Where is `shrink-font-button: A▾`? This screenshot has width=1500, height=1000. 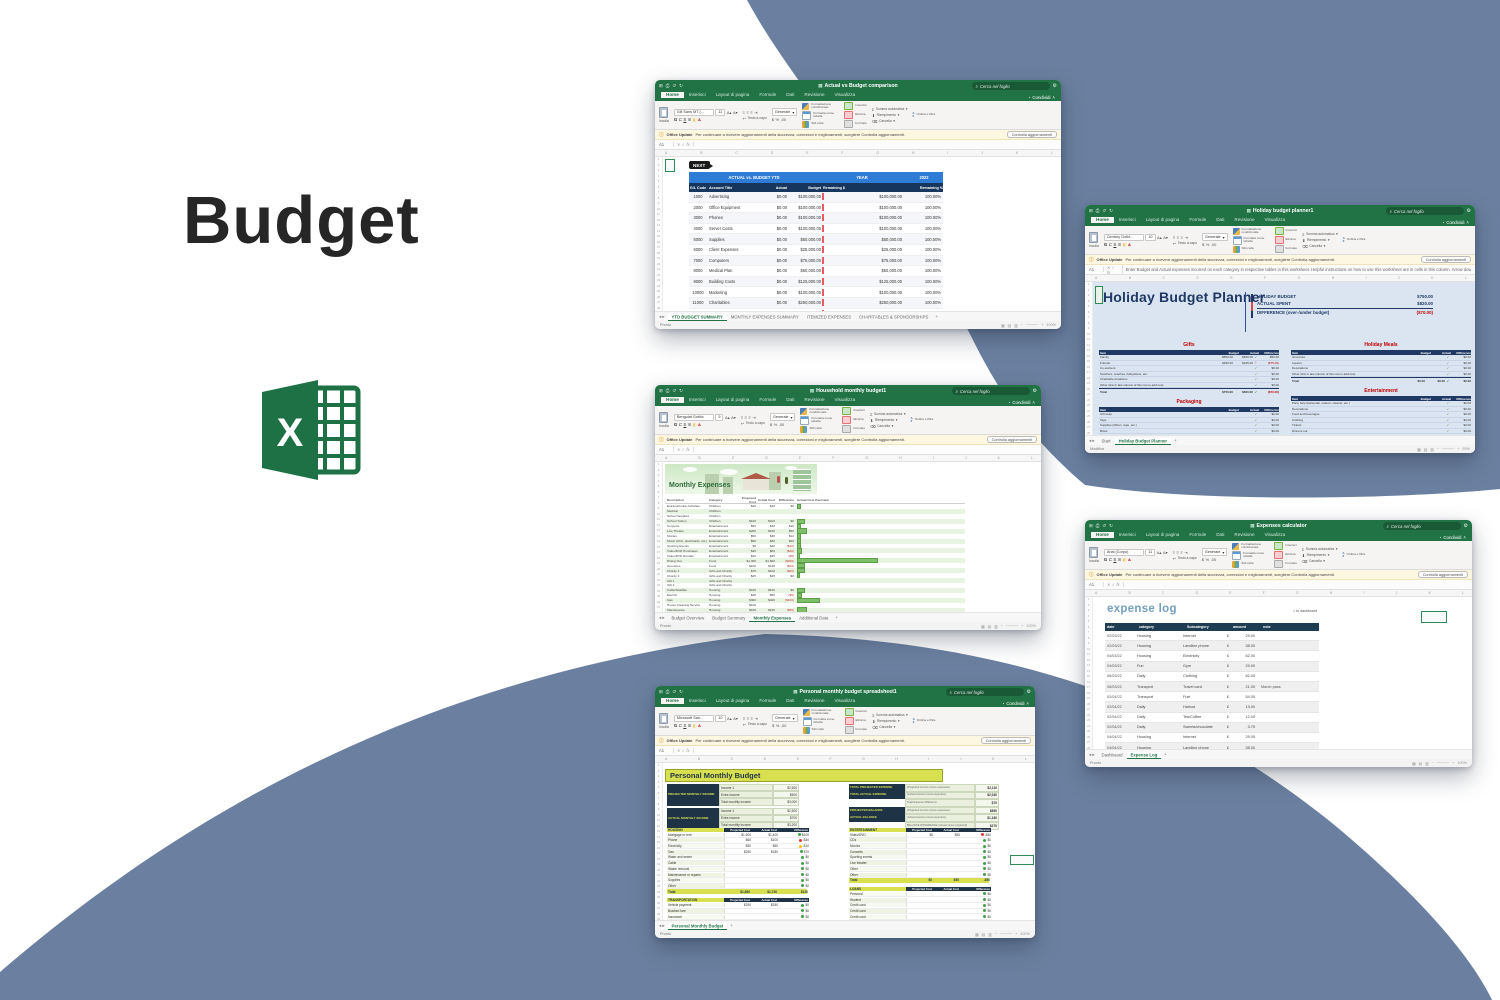 shrink-font-button: A▾ is located at coordinates (735, 112).